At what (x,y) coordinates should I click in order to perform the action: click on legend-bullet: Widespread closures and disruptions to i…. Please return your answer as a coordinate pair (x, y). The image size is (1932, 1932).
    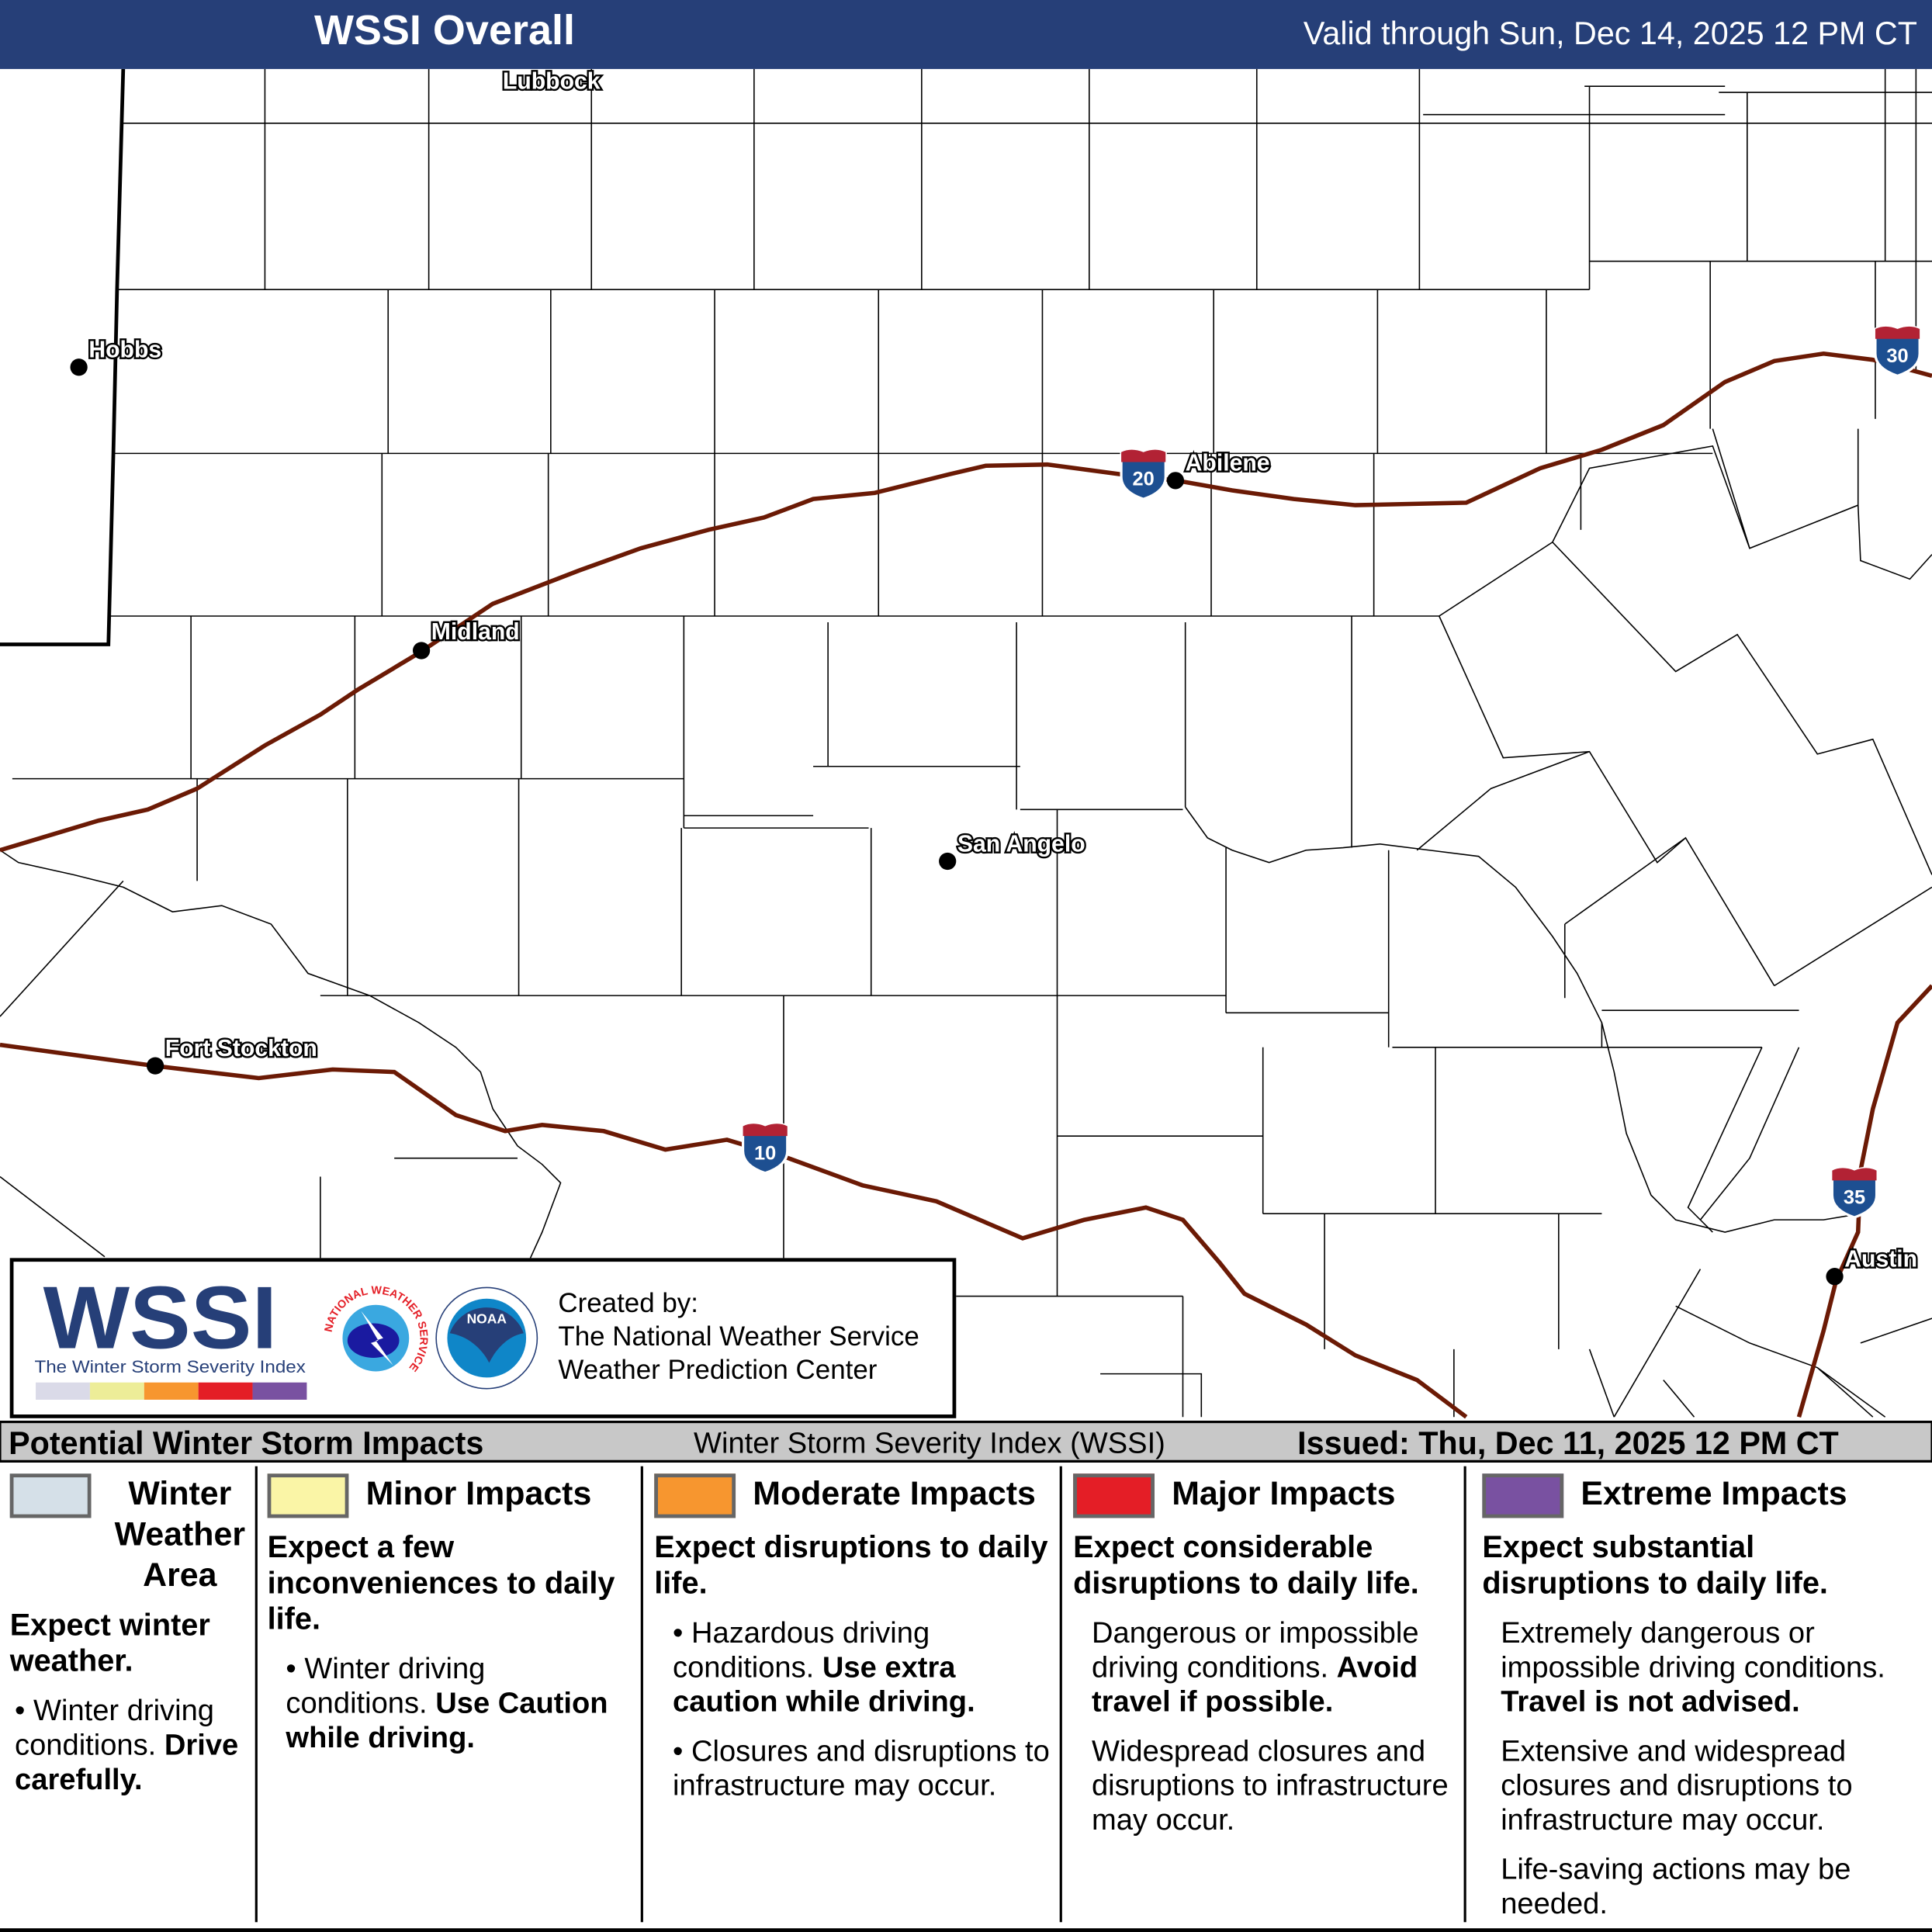
    Looking at the image, I should click on (1270, 1785).